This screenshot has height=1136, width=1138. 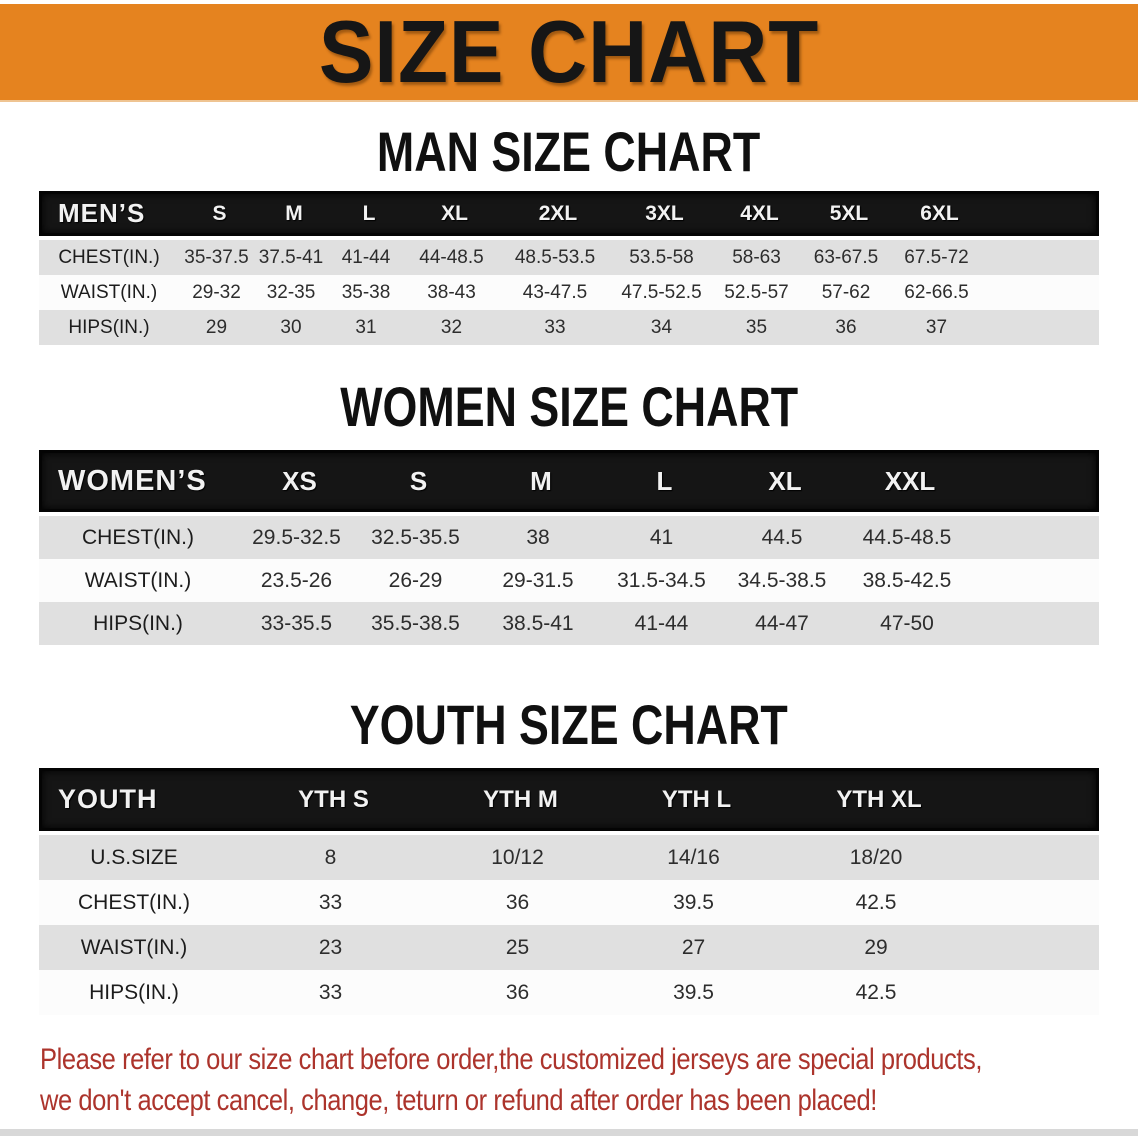 I want to click on measurement-value: 32.5-35.5, so click(x=415, y=537).